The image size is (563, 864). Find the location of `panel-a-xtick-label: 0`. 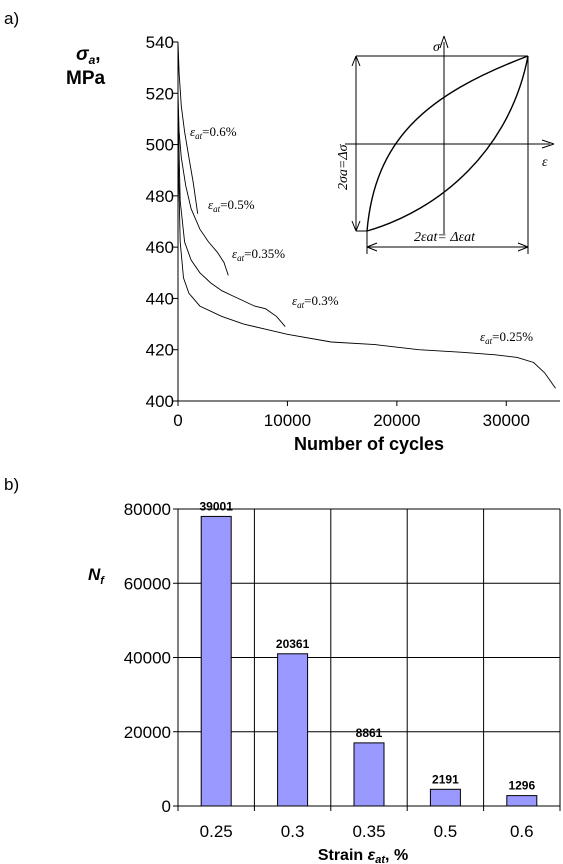

panel-a-xtick-label: 0 is located at coordinates (177, 420).